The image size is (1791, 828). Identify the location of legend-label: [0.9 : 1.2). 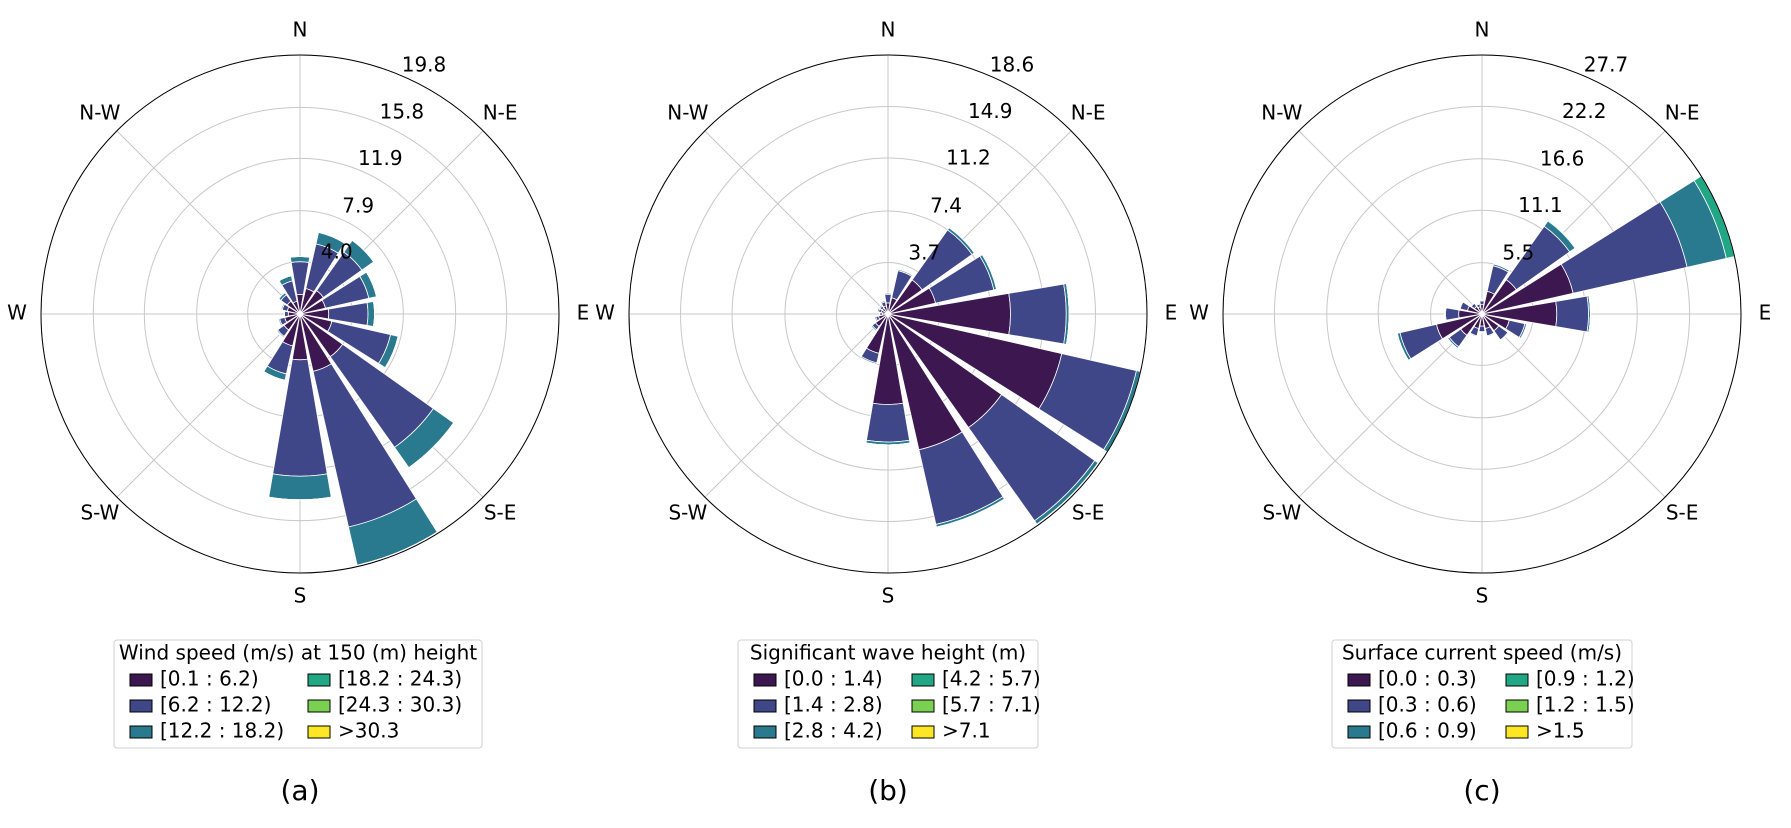
(1585, 679).